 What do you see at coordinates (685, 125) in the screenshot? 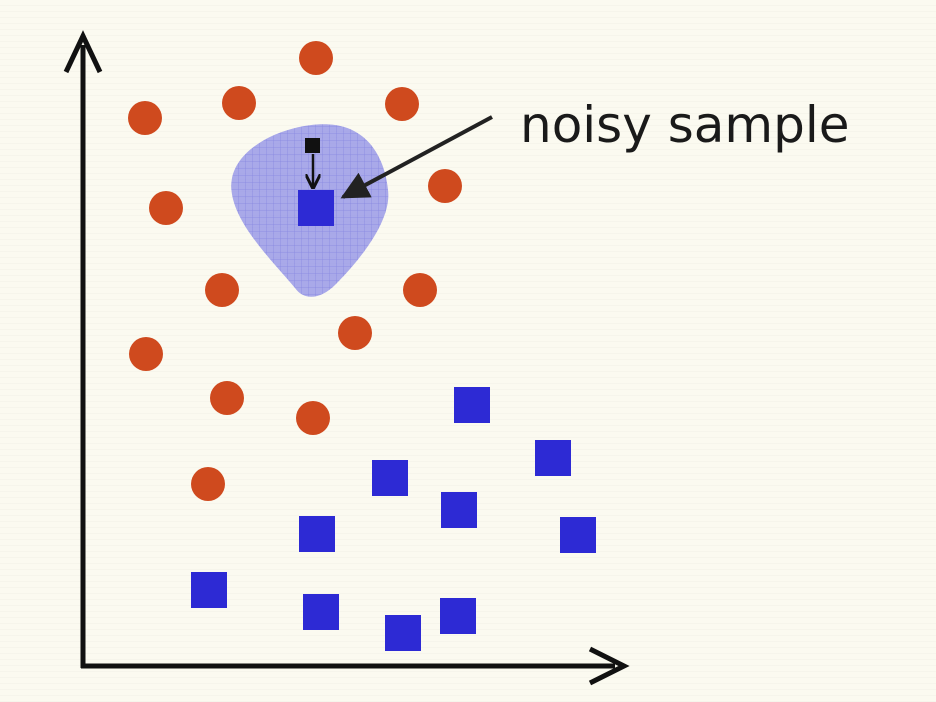
I see `noisy-sample-label: noisy sample` at bounding box center [685, 125].